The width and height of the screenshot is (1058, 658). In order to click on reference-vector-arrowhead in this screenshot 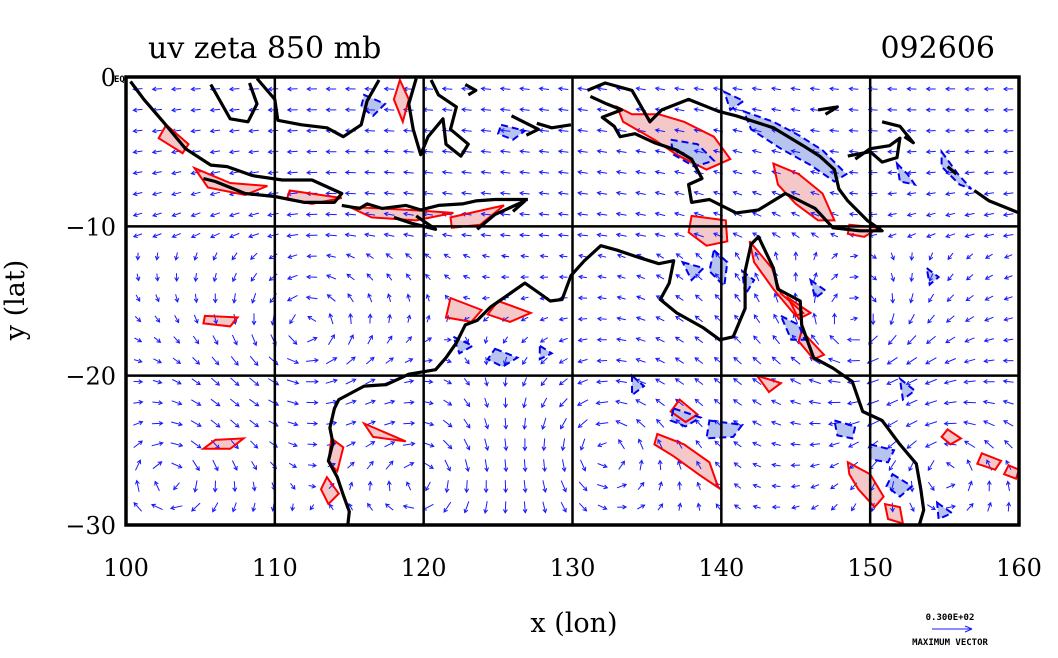, I will do `click(968, 629)`.